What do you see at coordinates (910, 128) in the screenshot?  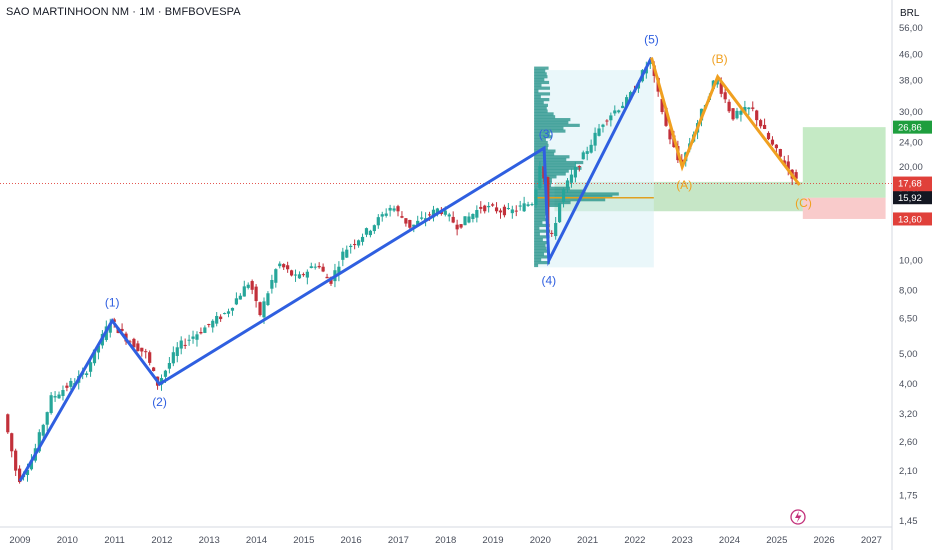 I see `price-tag-label: 26,86` at bounding box center [910, 128].